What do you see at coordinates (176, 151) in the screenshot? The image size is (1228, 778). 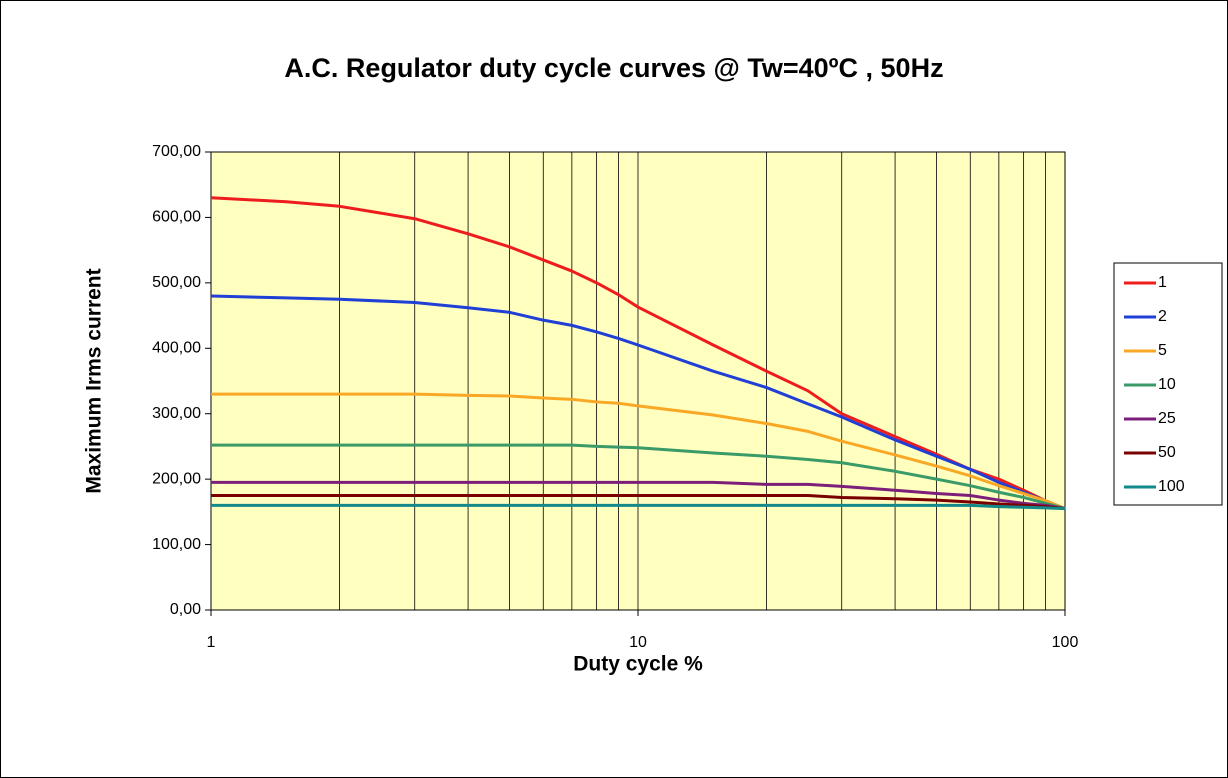 I see `y-tick-label: 700,00` at bounding box center [176, 151].